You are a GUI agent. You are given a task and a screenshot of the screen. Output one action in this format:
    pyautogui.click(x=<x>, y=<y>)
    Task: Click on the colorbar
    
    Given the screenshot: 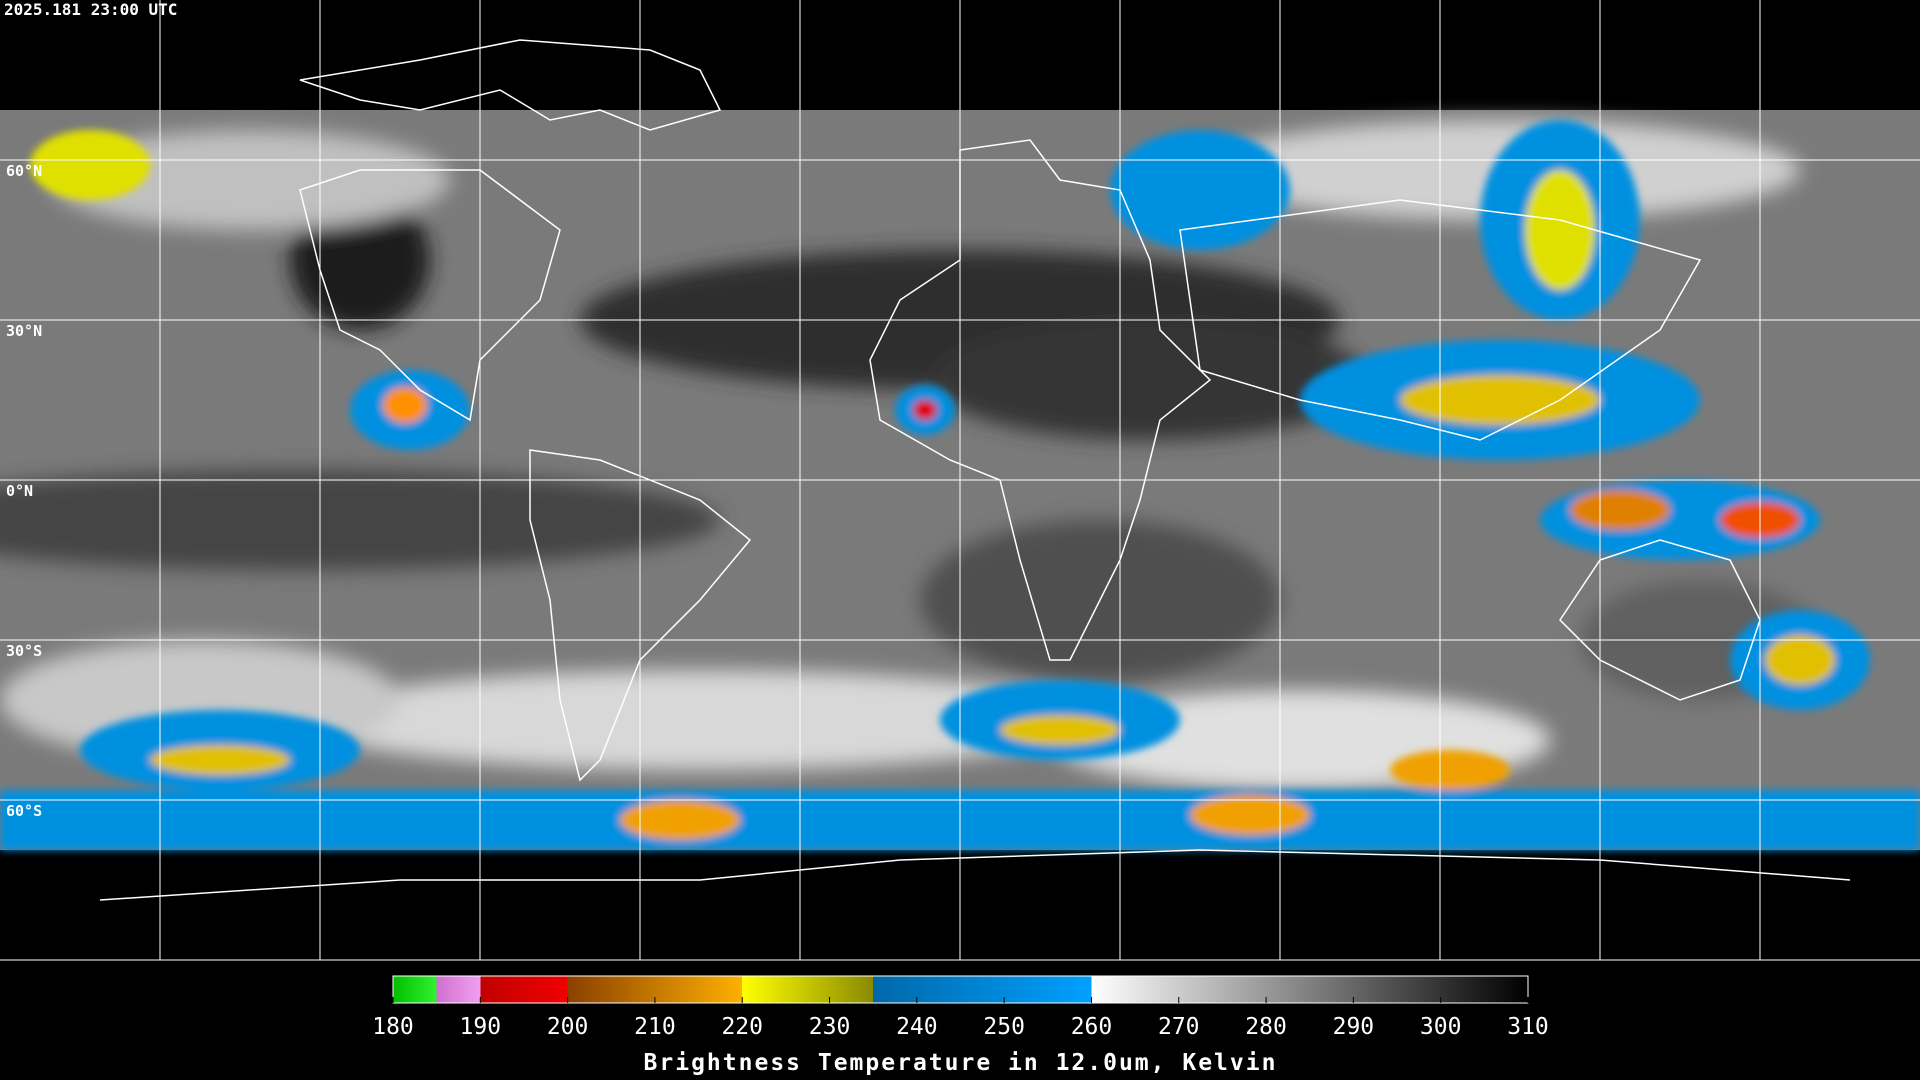 What is the action you would take?
    pyautogui.click(x=960, y=989)
    